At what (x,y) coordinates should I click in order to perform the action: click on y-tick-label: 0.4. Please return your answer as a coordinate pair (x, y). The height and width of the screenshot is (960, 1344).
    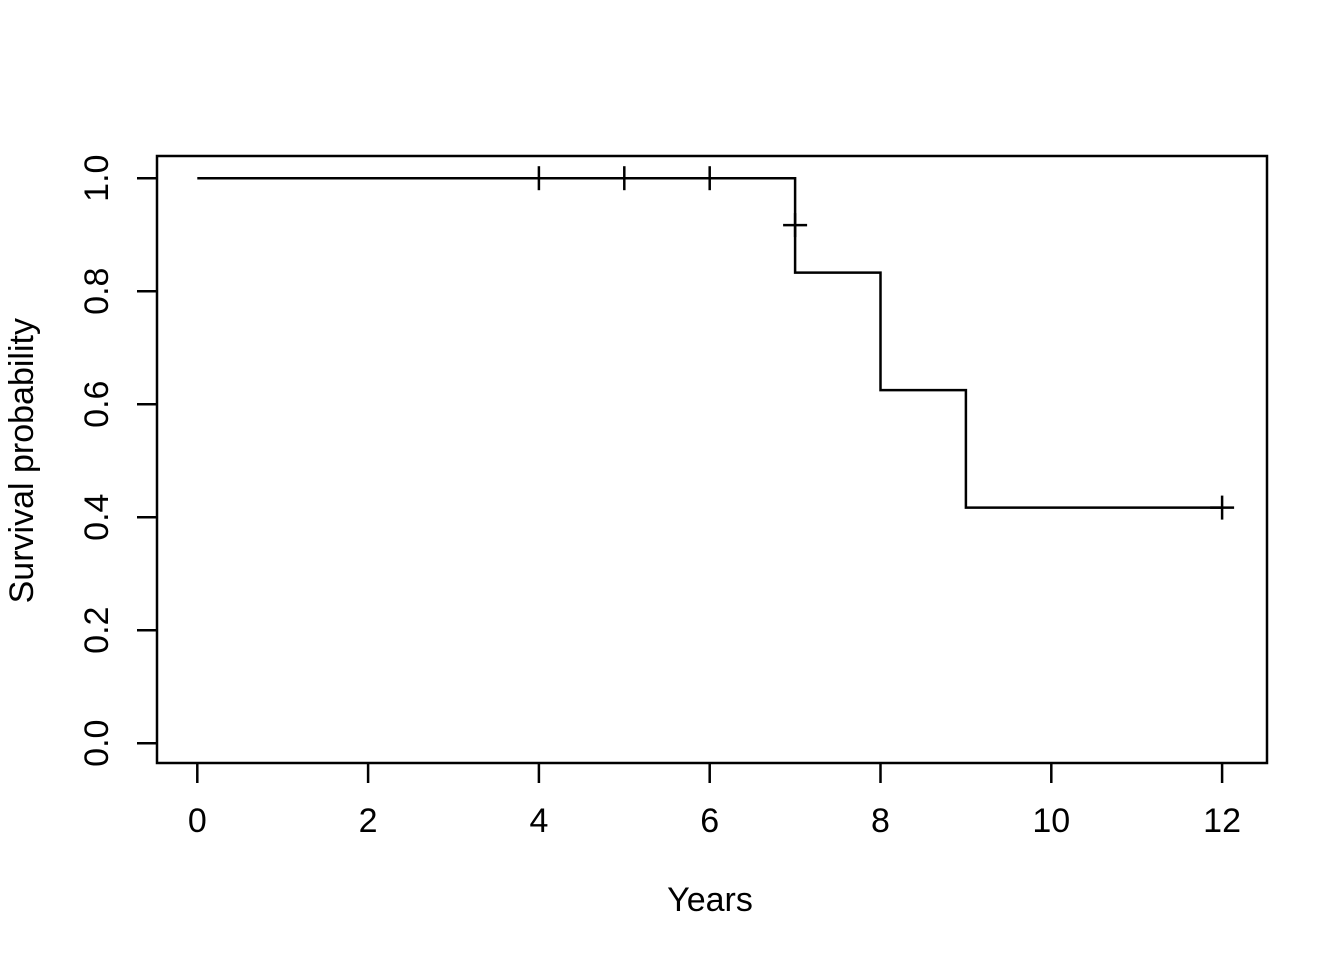
    Looking at the image, I should click on (97, 517).